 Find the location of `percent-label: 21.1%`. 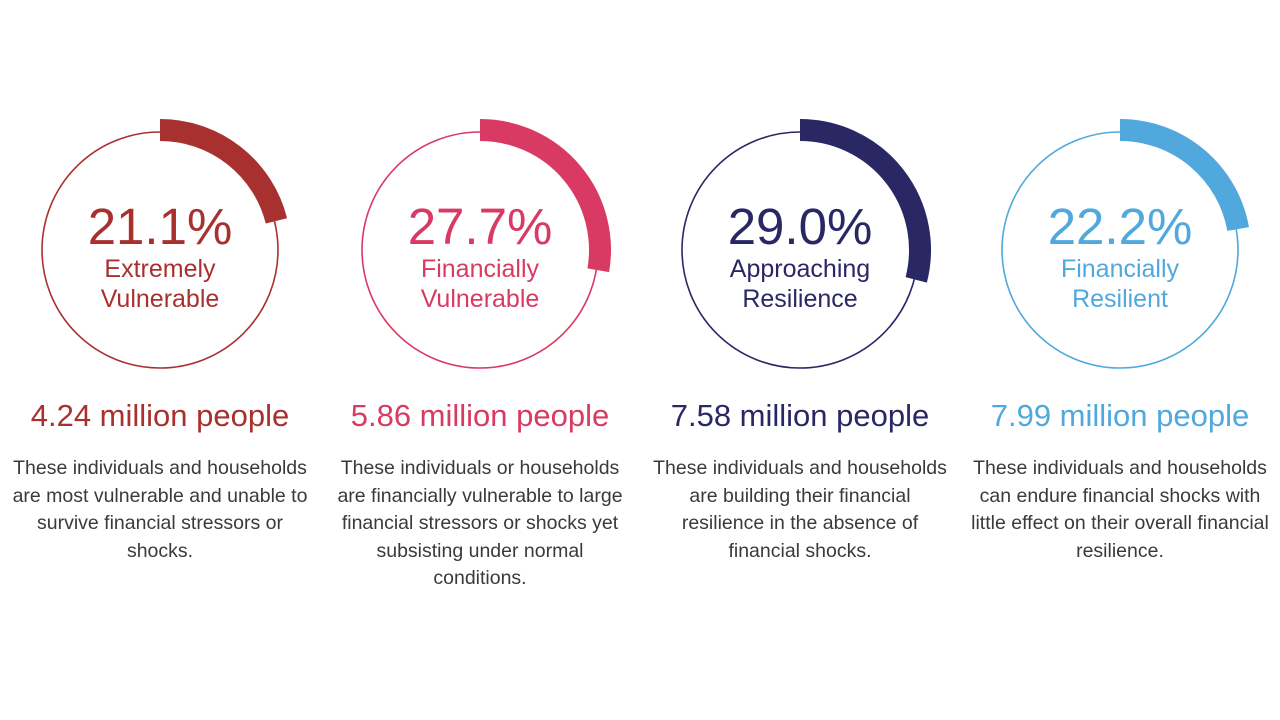

percent-label: 21.1% is located at coordinates (160, 226).